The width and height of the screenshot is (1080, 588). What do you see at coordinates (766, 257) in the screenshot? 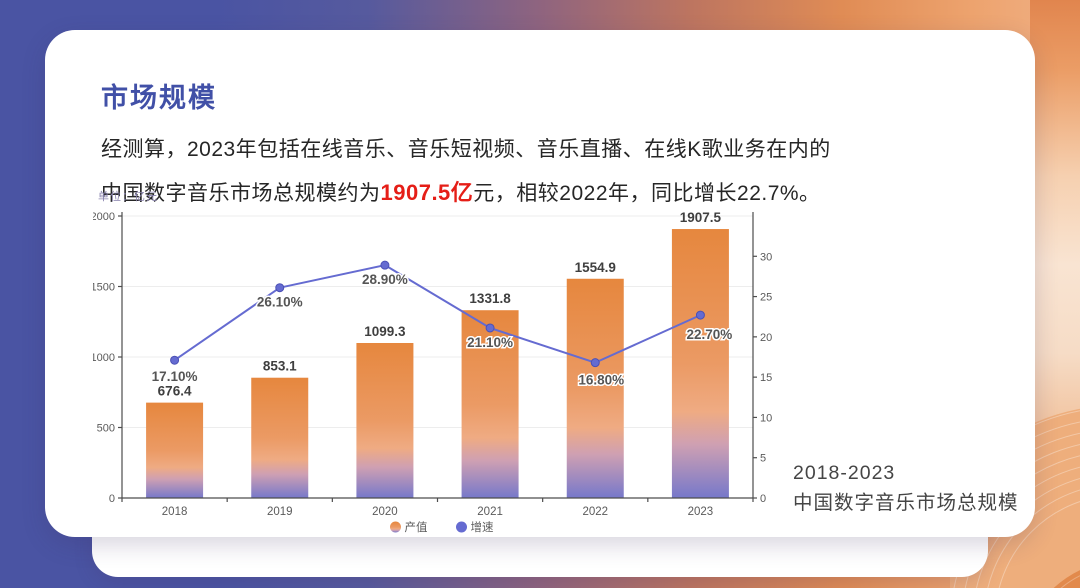
I see `right-axis-tick: 30` at bounding box center [766, 257].